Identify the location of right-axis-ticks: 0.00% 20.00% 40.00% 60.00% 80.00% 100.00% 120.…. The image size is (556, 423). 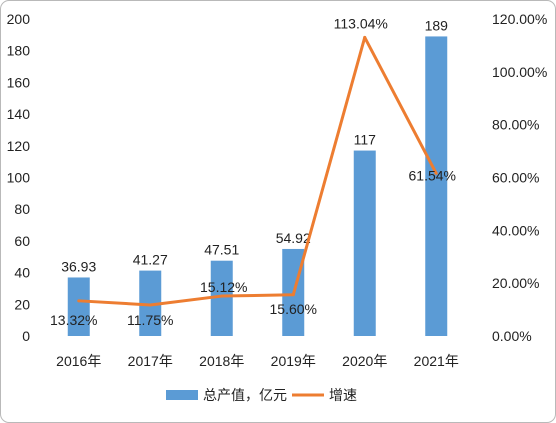
(519, 177).